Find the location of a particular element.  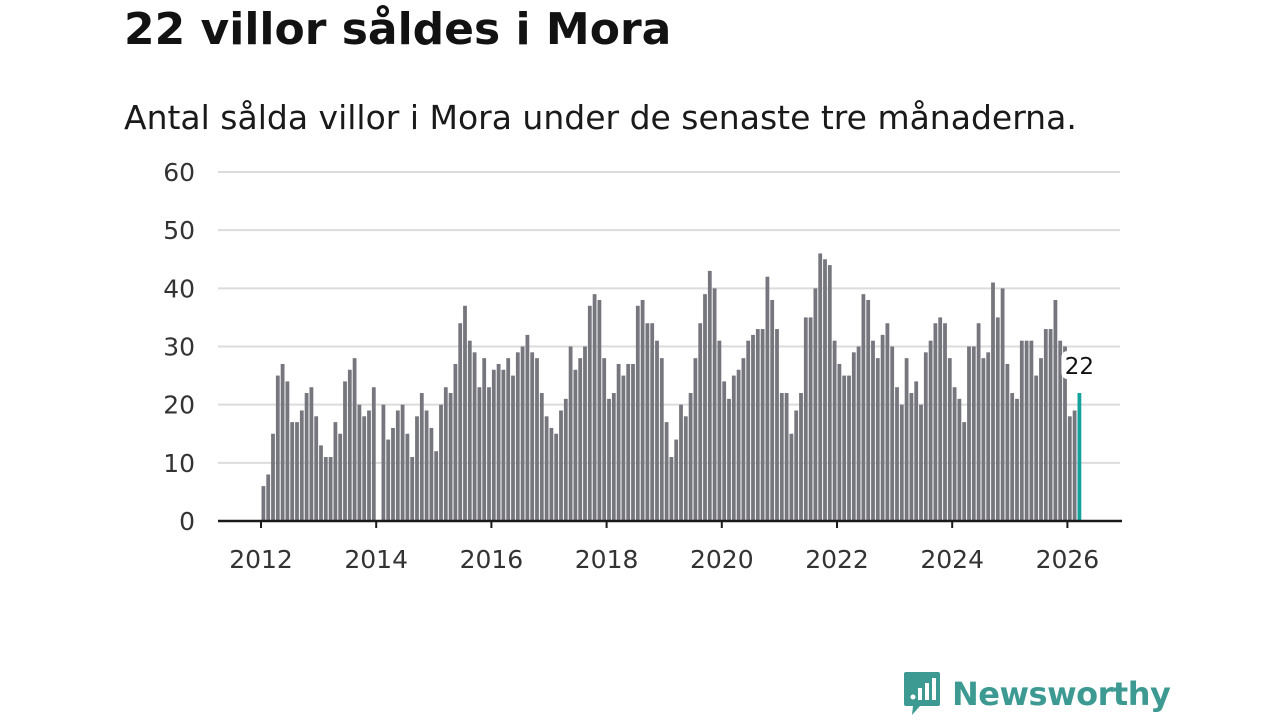

y-tick-label: 10 is located at coordinates (179, 463).